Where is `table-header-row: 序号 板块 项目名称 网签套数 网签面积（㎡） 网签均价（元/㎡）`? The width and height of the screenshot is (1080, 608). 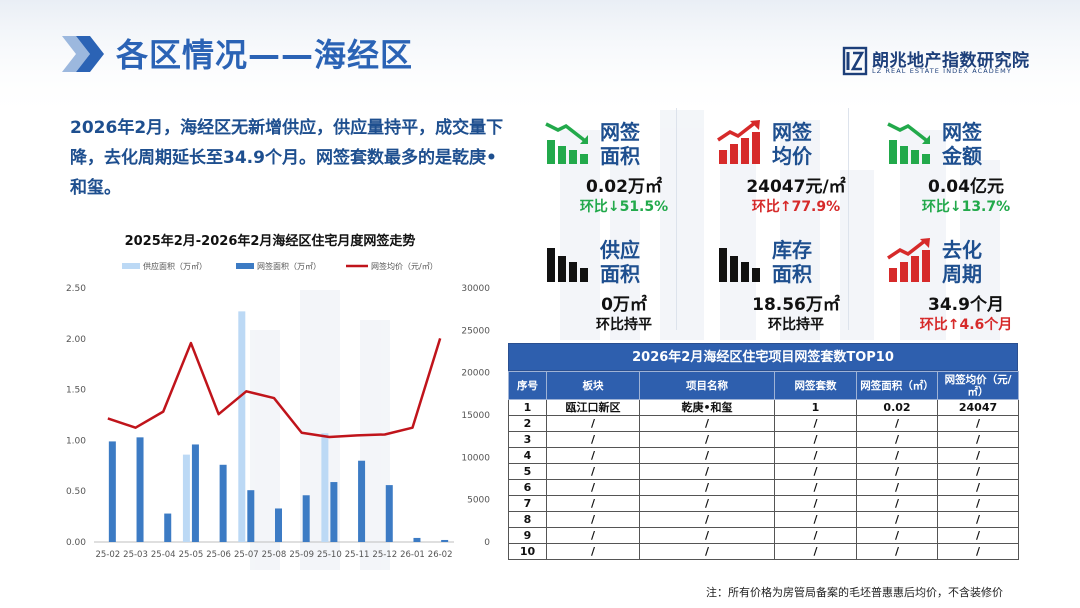 table-header-row: 序号 板块 项目名称 网签套数 网签面积（㎡） 网签均价（元/㎡） is located at coordinates (763, 385).